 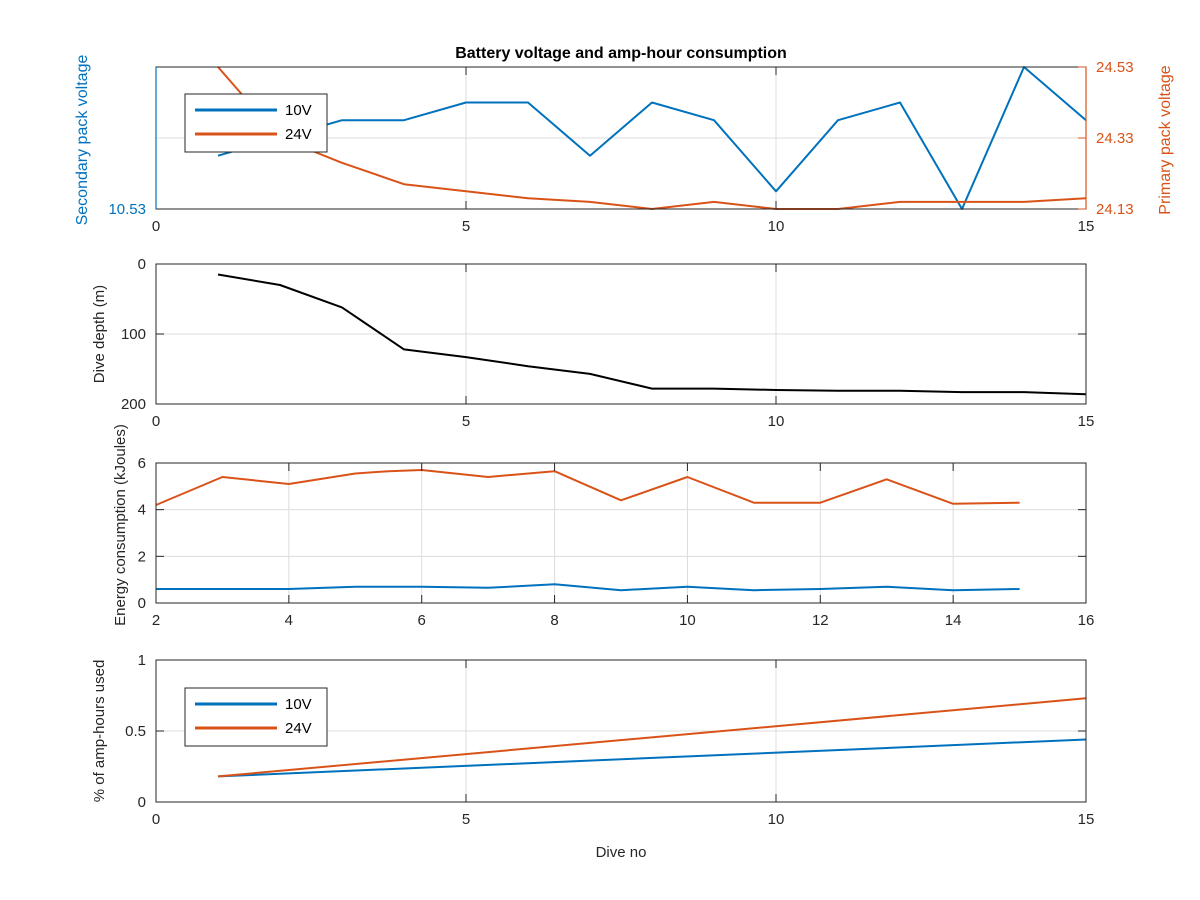 I want to click on y-right-tick-label: 24.13, so click(x=1115, y=209).